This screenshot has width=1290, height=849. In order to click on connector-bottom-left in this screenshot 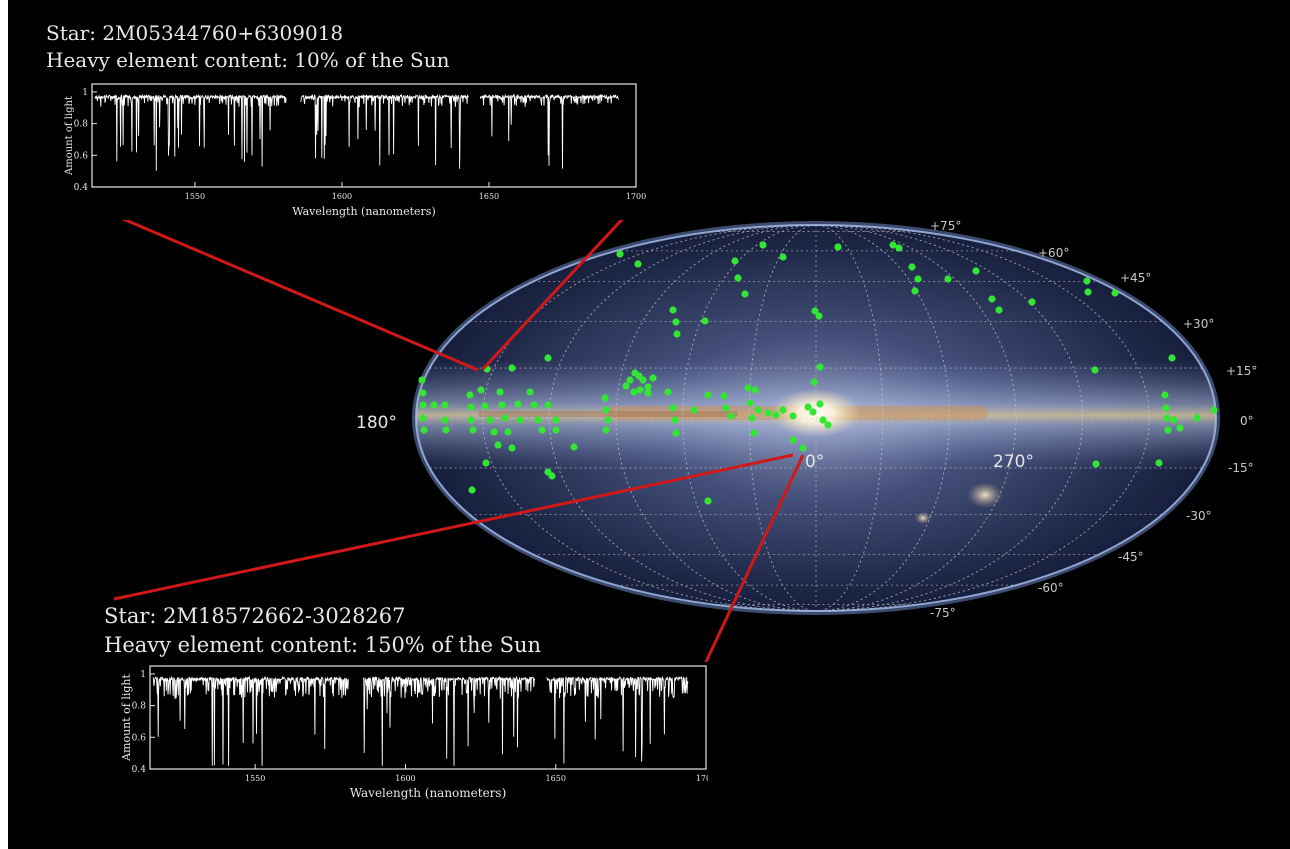, I will do `click(453, 527)`.